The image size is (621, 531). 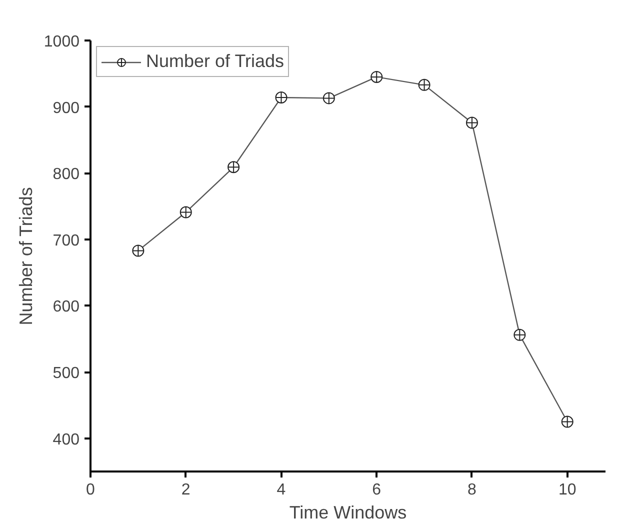 I want to click on y-tick-label: 400, so click(x=66, y=439).